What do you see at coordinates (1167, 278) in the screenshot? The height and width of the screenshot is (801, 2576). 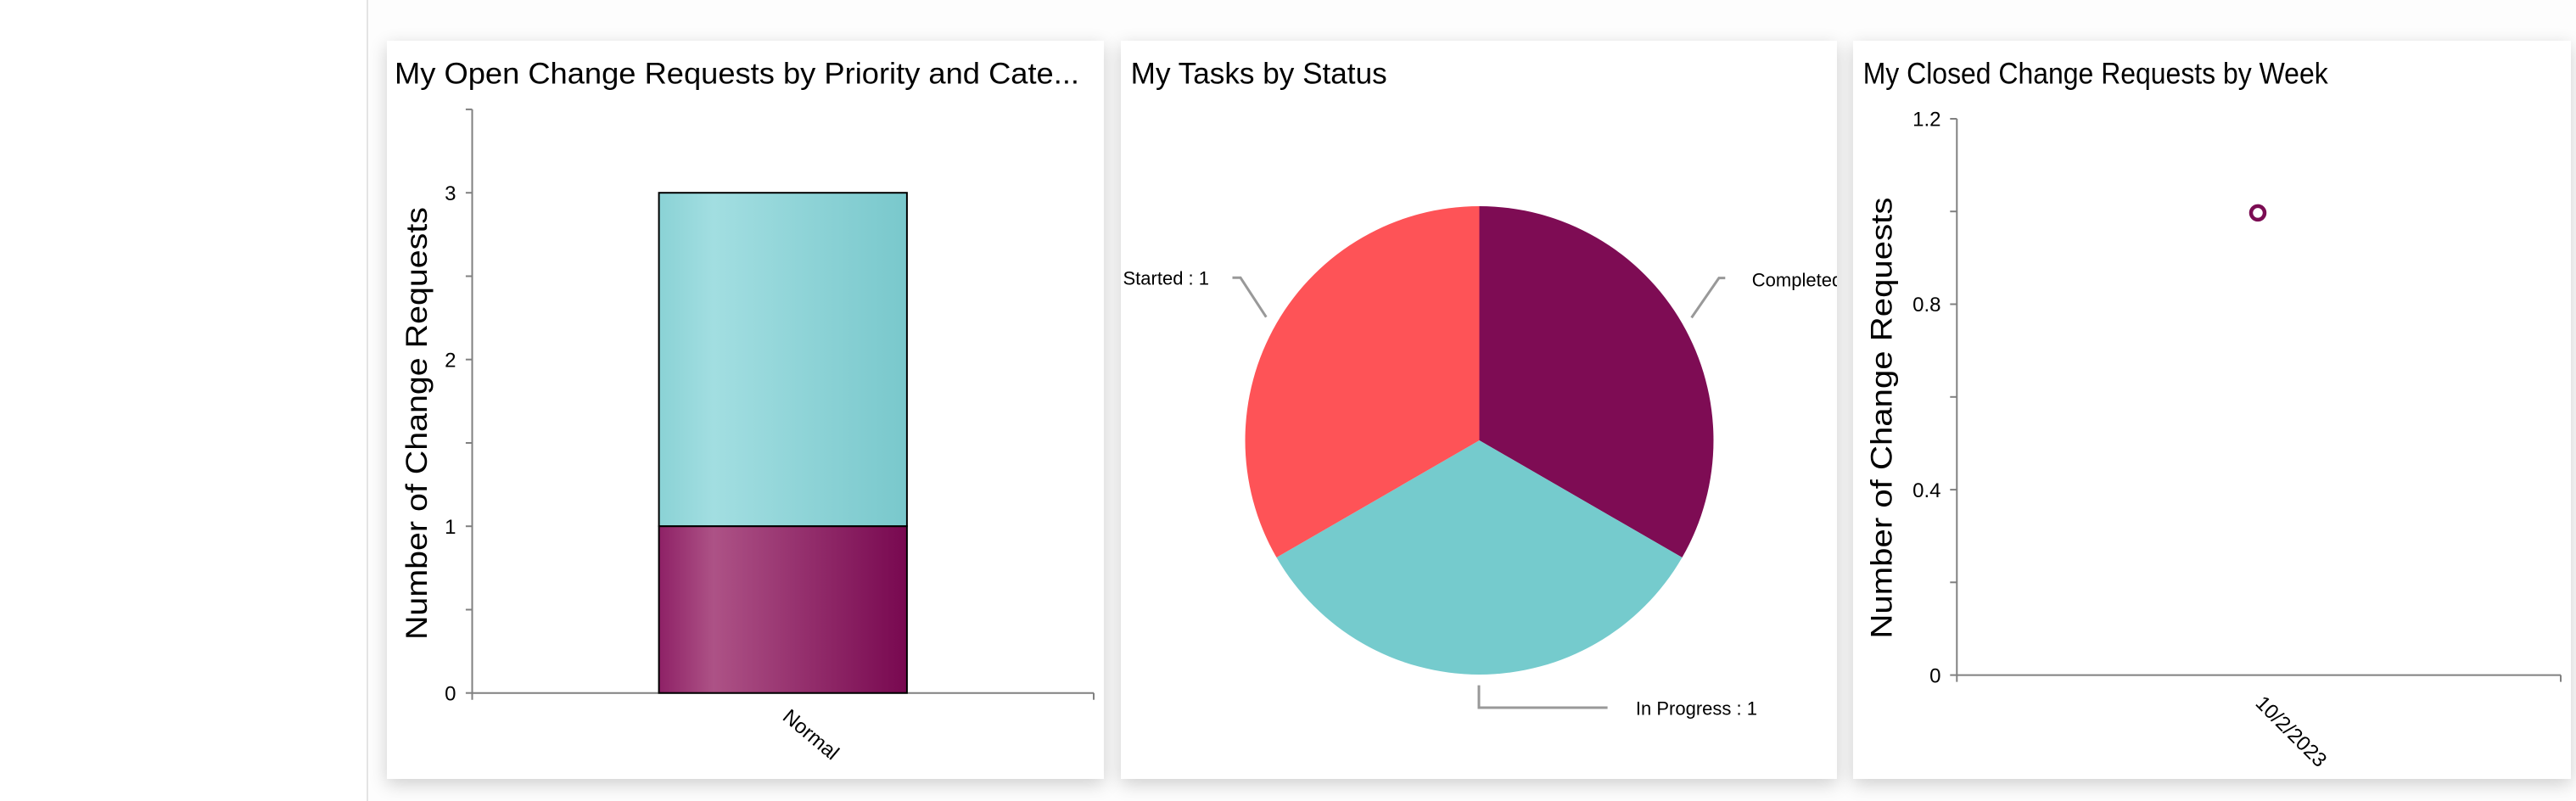 I see `svg-text: Started : 1` at bounding box center [1167, 278].